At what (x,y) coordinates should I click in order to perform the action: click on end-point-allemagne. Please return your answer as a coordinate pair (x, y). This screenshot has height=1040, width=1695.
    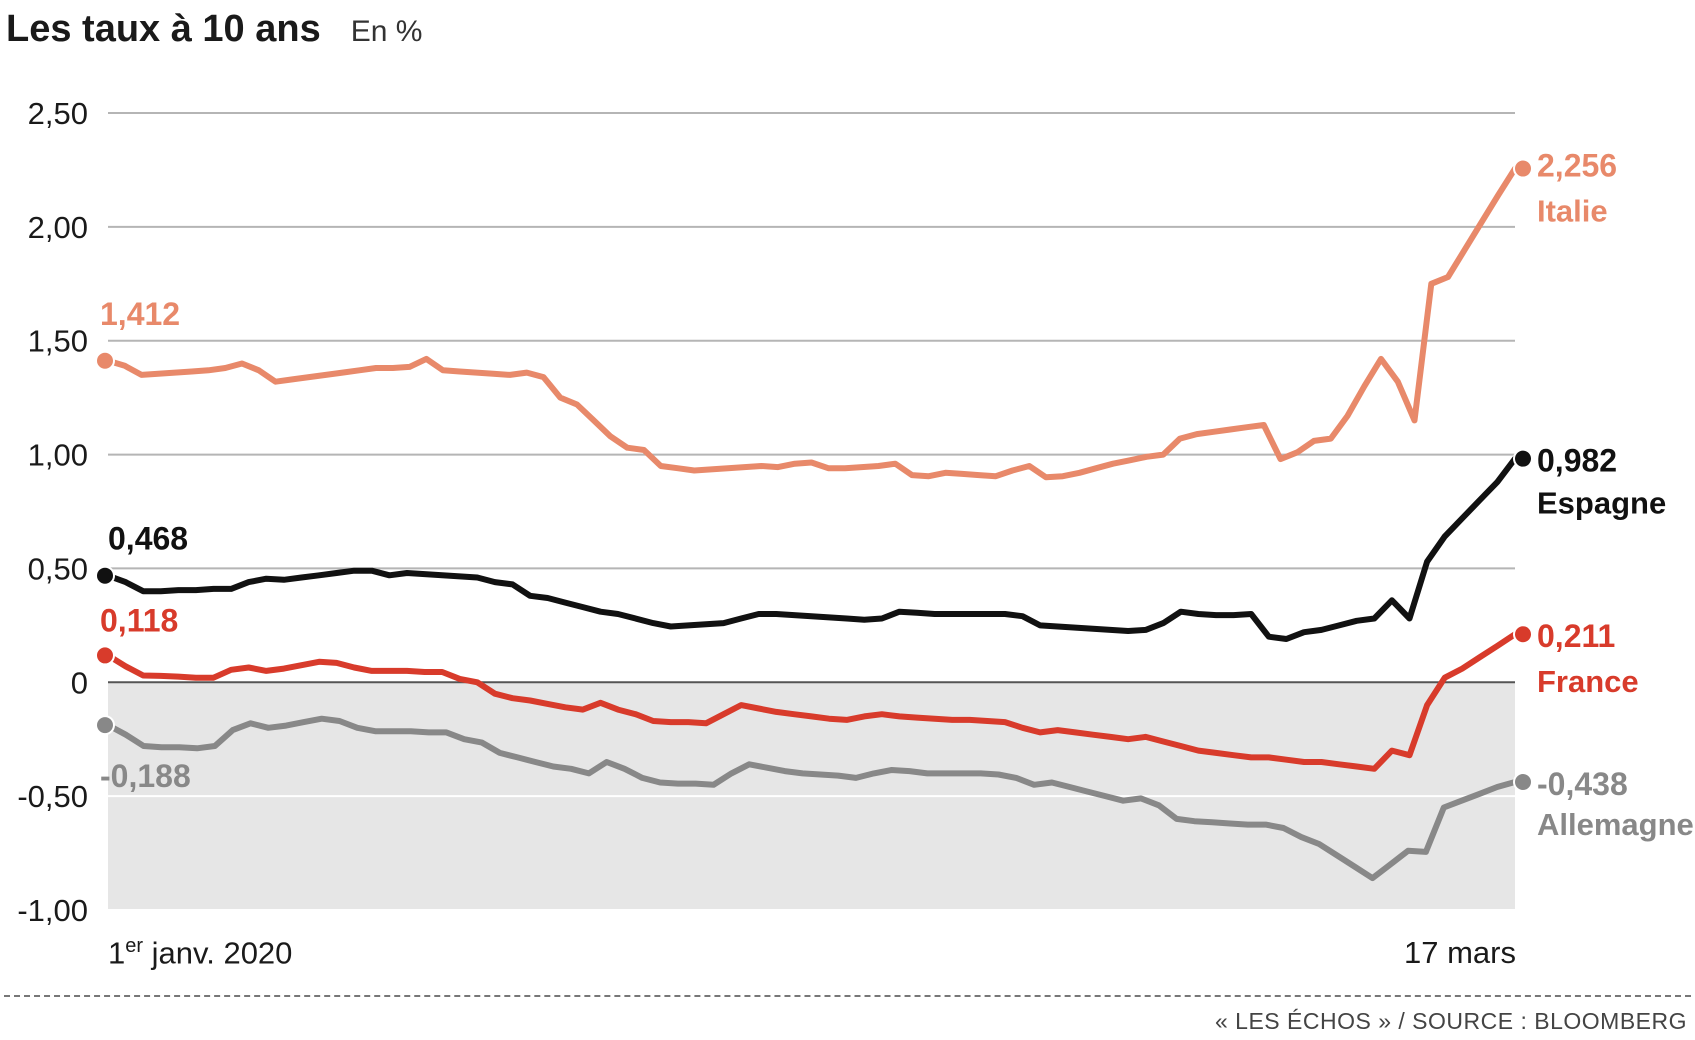
    Looking at the image, I should click on (1523, 782).